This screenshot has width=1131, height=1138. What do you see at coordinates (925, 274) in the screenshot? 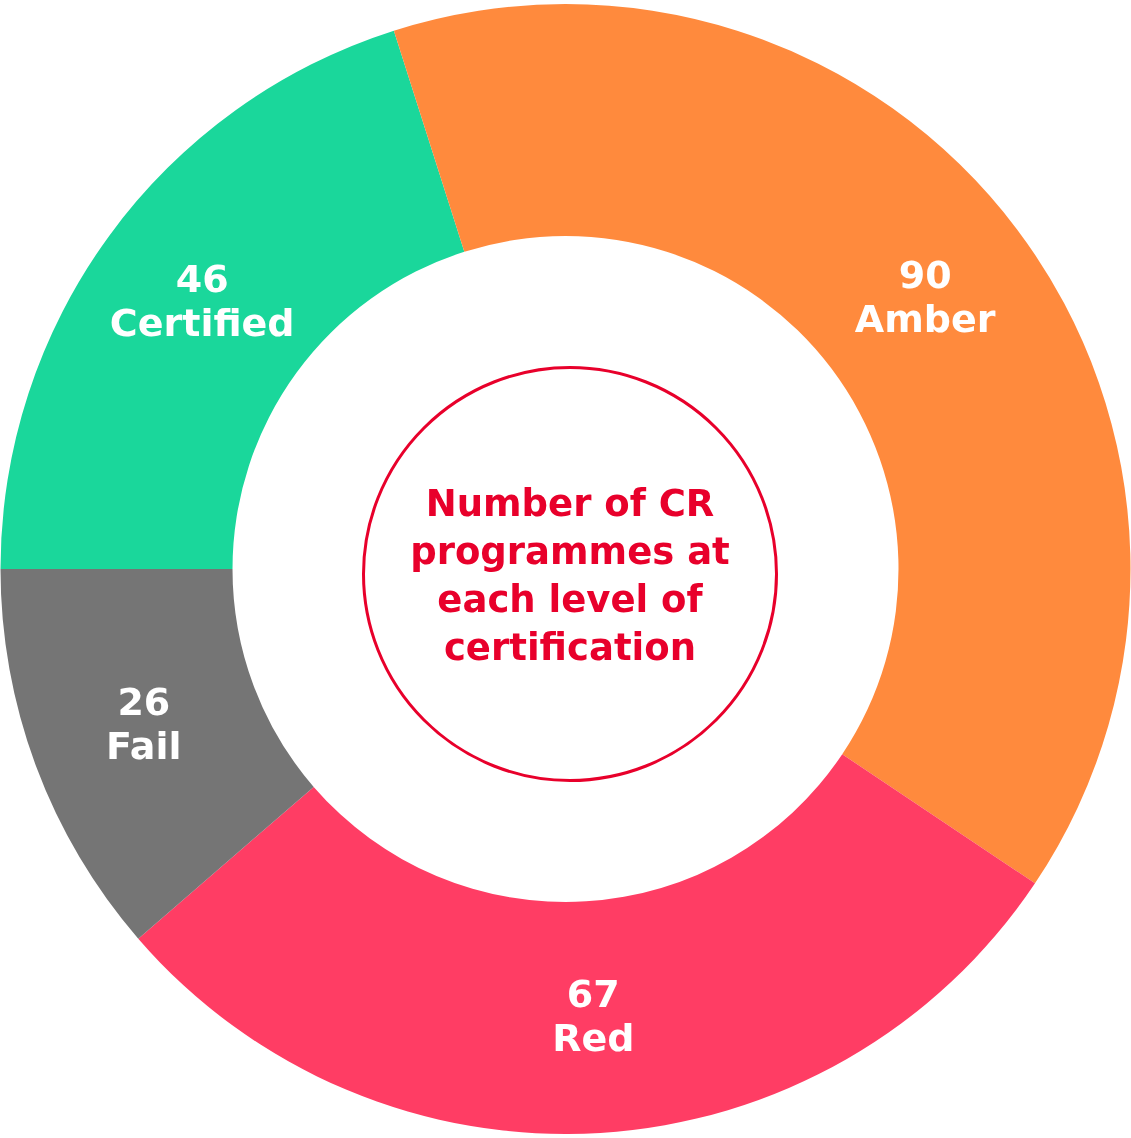
I see `data-label: 90` at bounding box center [925, 274].